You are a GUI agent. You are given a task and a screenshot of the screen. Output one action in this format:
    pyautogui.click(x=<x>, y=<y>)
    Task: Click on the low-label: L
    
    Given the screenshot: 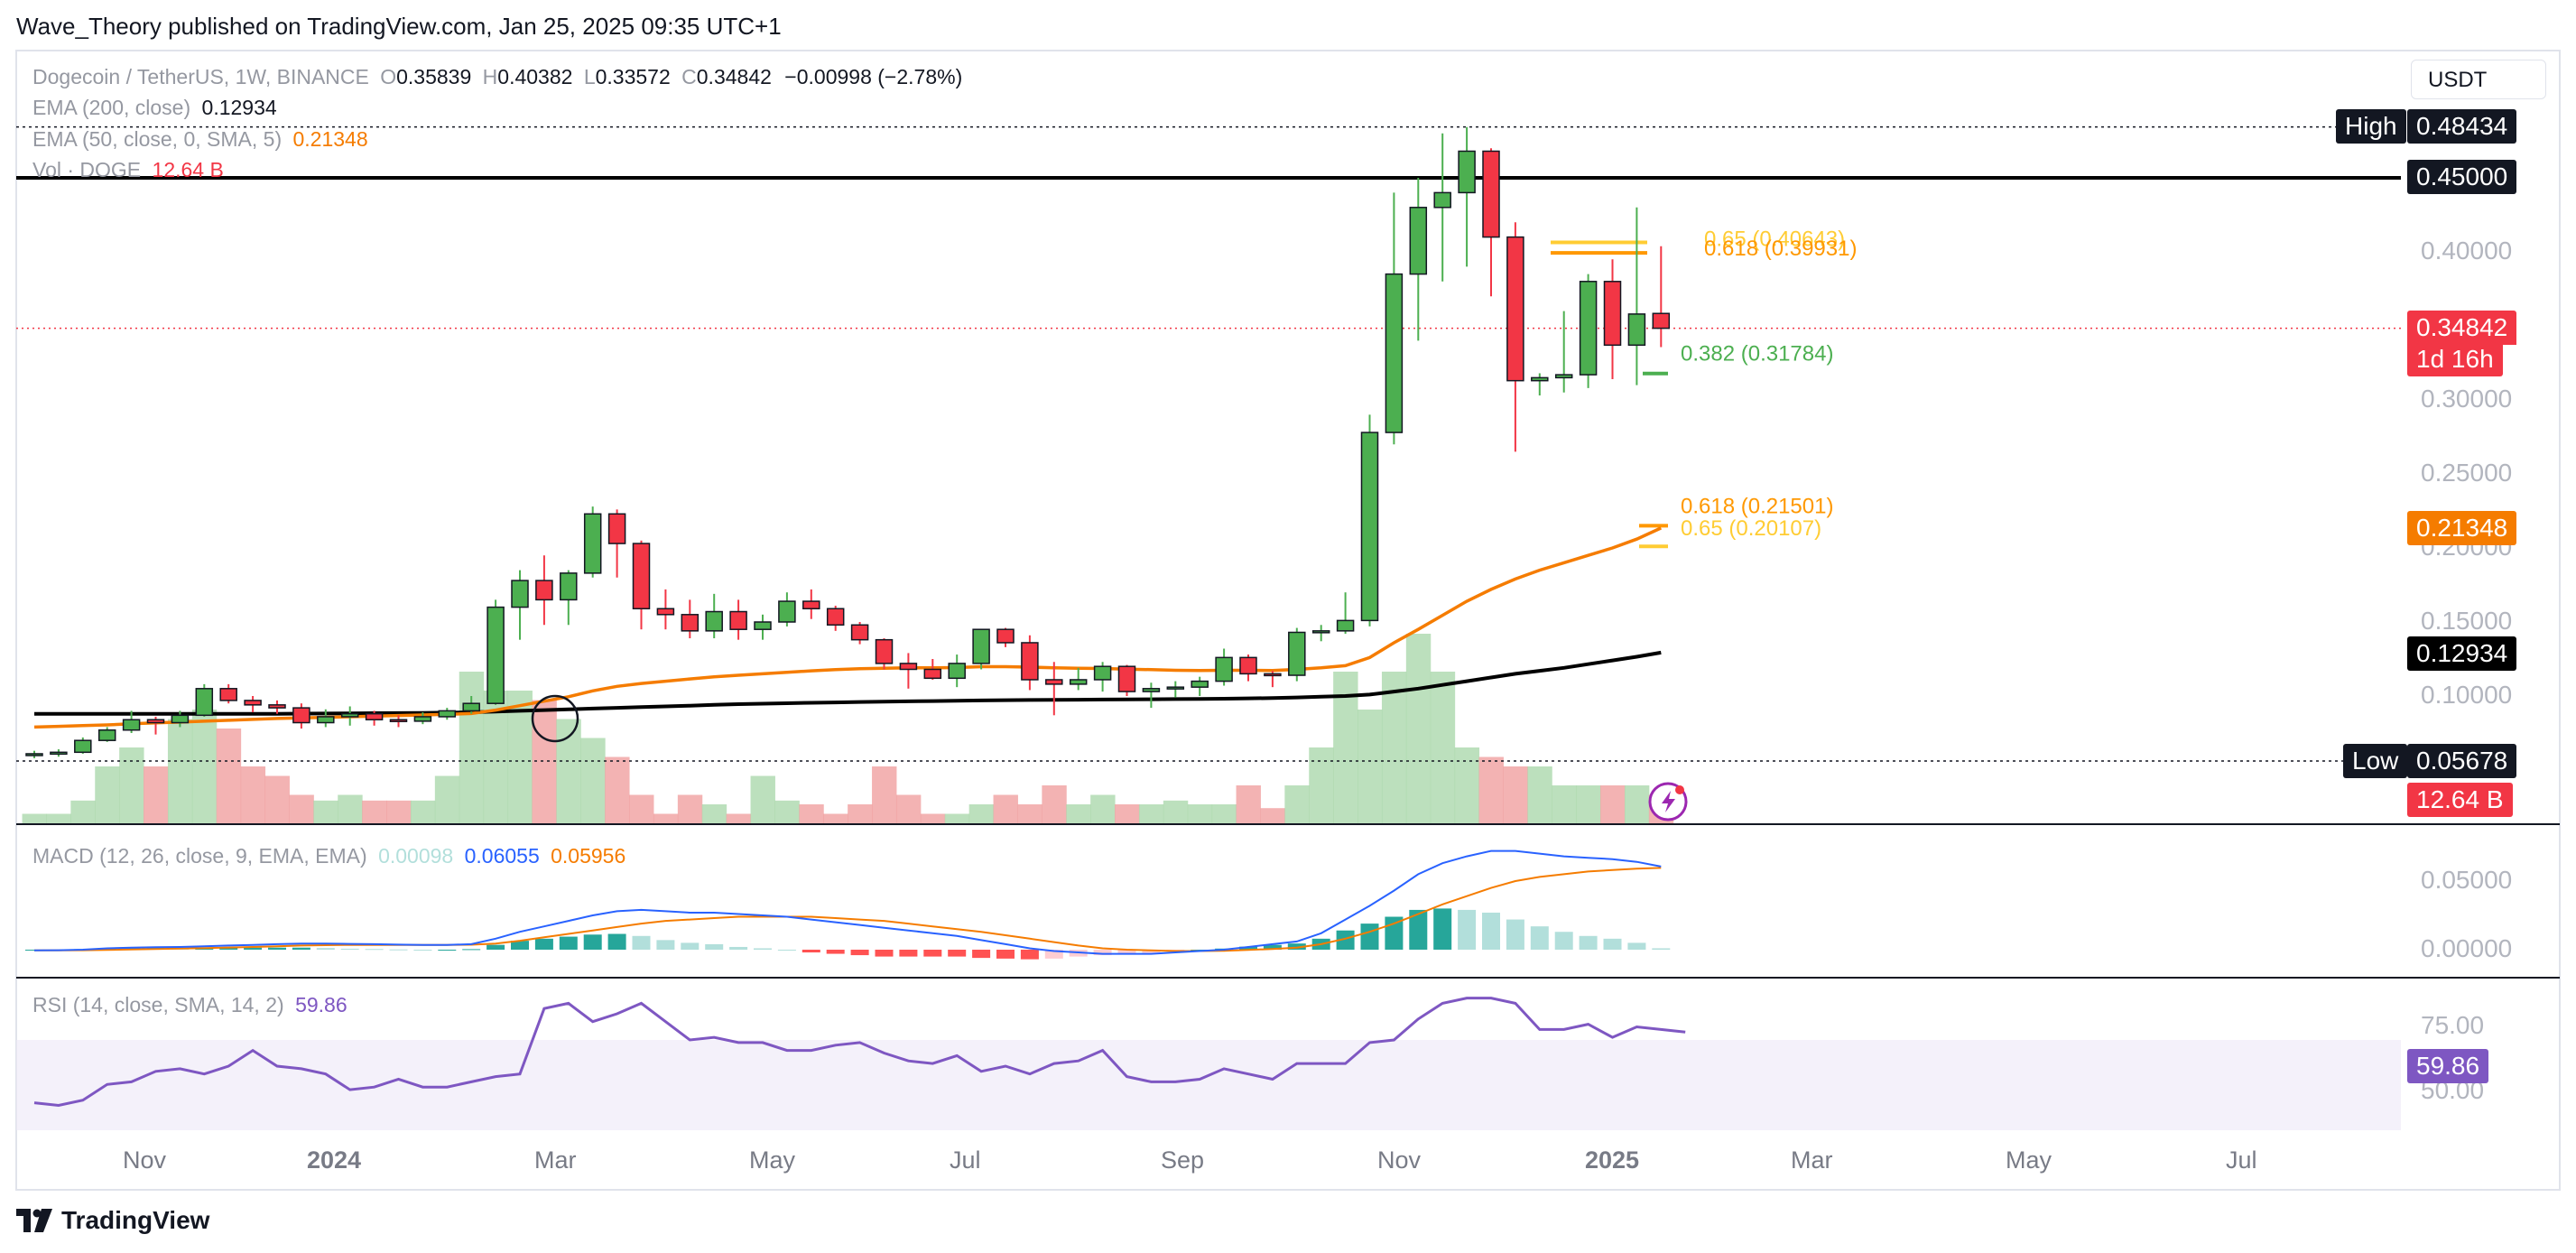 What is the action you would take?
    pyautogui.click(x=590, y=76)
    